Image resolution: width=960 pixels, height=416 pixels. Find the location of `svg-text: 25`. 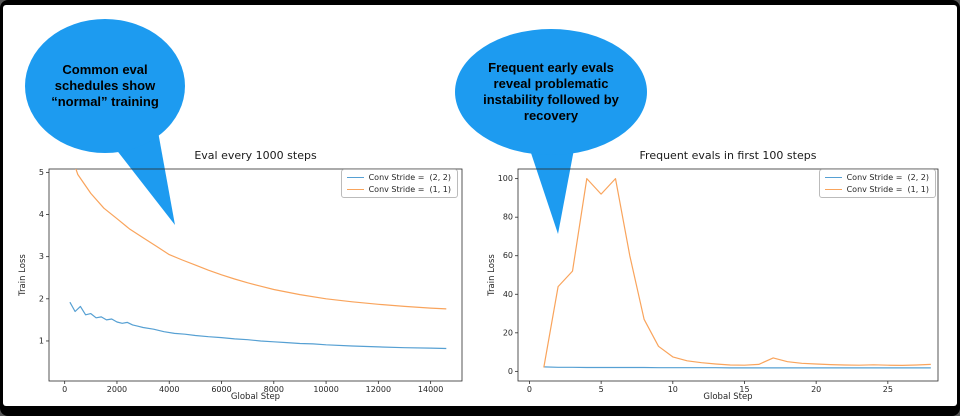

svg-text: 25 is located at coordinates (888, 389).